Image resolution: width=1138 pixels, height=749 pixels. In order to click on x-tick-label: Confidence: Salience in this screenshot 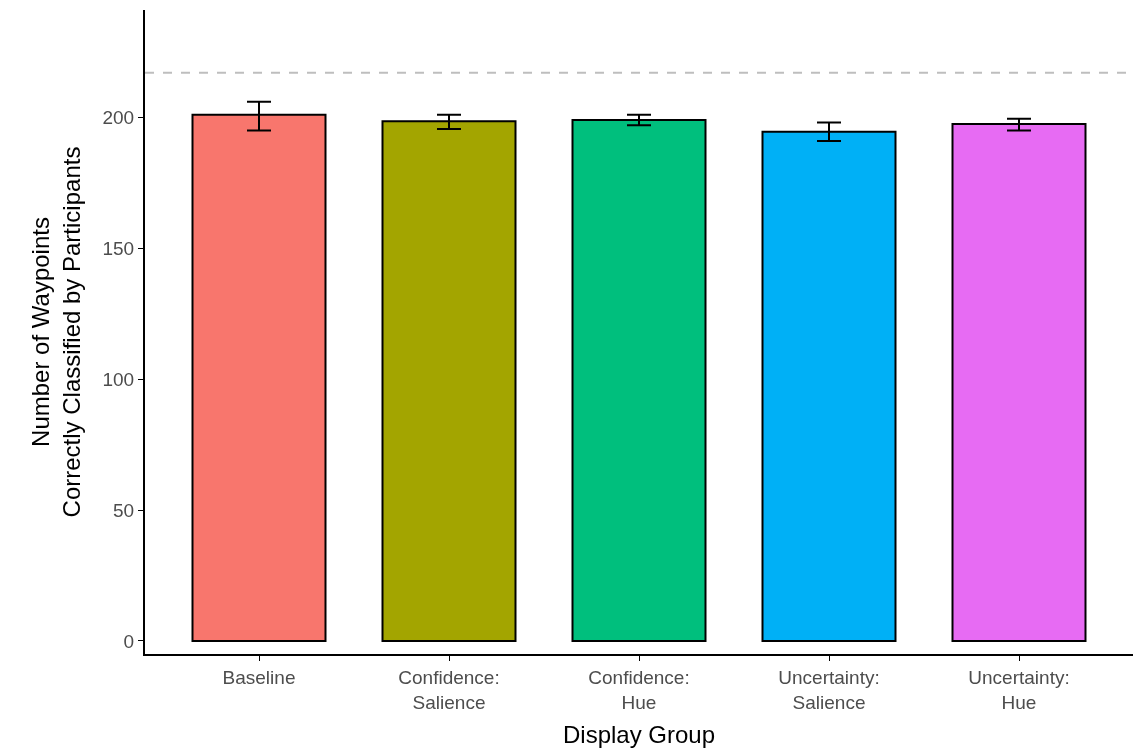, I will do `click(449, 689)`.